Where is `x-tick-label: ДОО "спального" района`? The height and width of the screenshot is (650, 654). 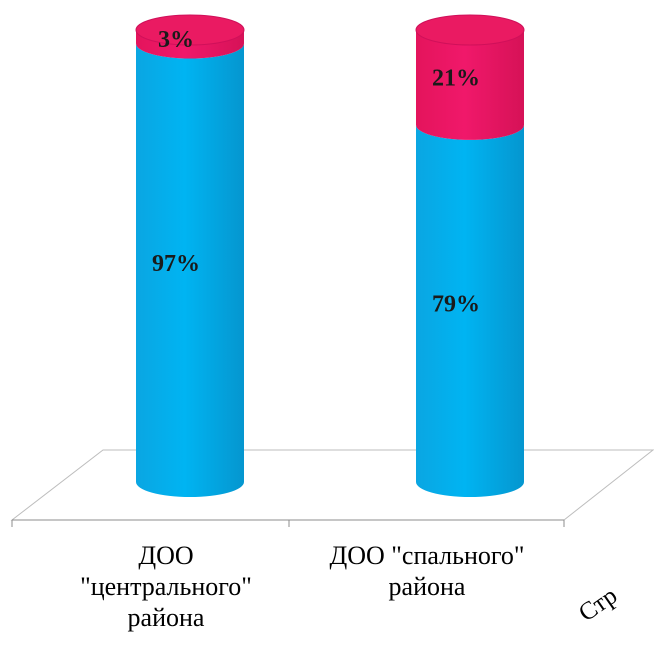
x-tick-label: ДОО "спального" района is located at coordinates (427, 571).